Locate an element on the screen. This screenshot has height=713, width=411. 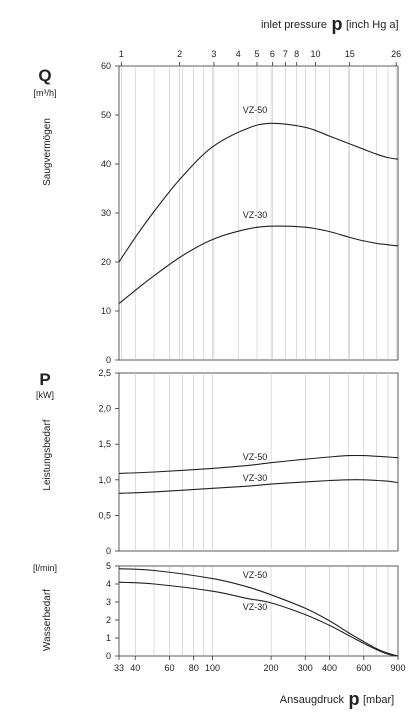
top-xtick-label: 26 is located at coordinates (396, 54).